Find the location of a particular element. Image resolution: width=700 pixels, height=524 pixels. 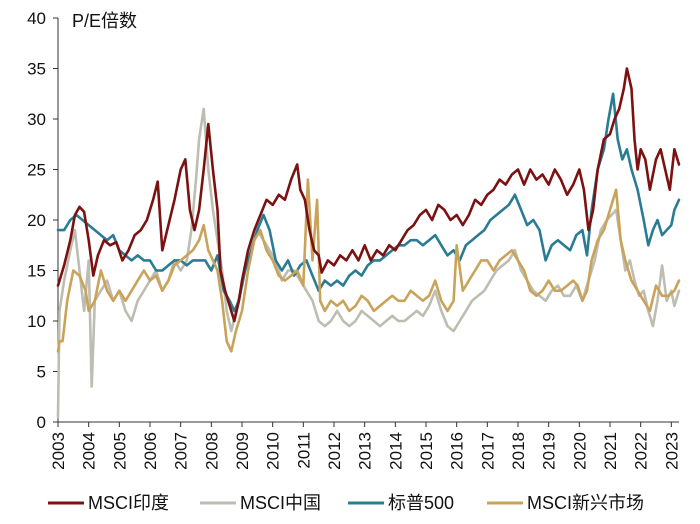

y-tick-label: 15 is located at coordinates (36, 271).